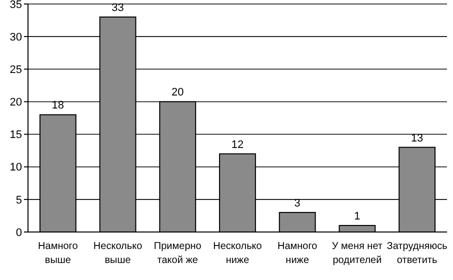 This screenshot has width=453, height=280. Describe the element at coordinates (19, 232) in the screenshot. I see `y-tick-label: 0` at that location.